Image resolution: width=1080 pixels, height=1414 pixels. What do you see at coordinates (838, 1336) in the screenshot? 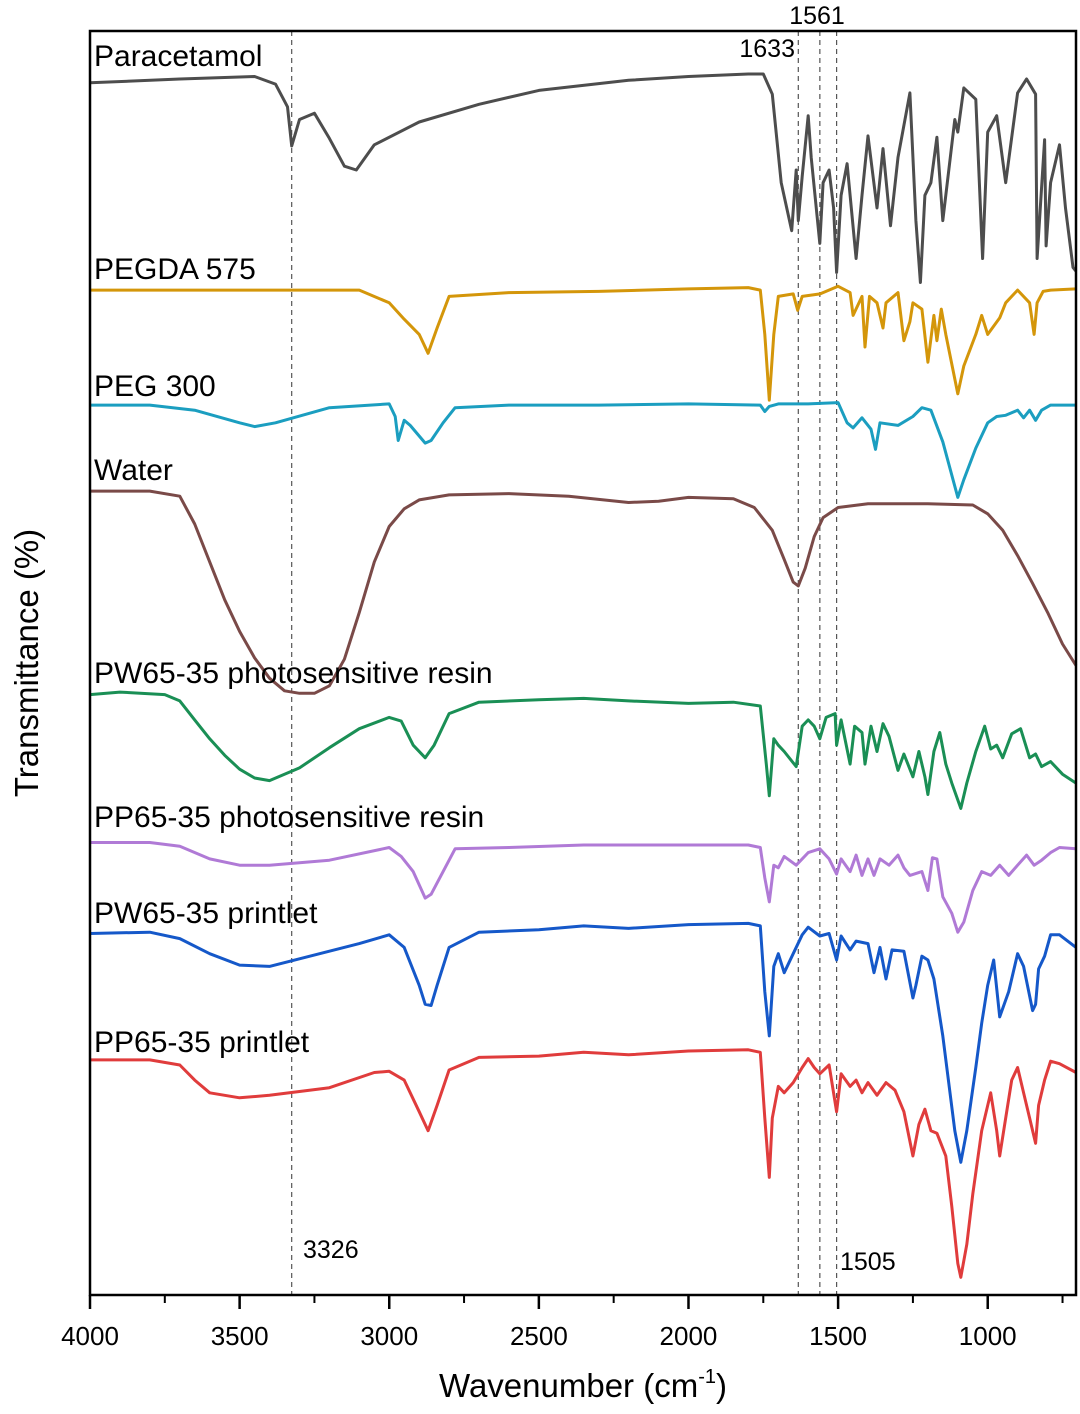
I see `x-tick-label: 1500` at bounding box center [838, 1336].